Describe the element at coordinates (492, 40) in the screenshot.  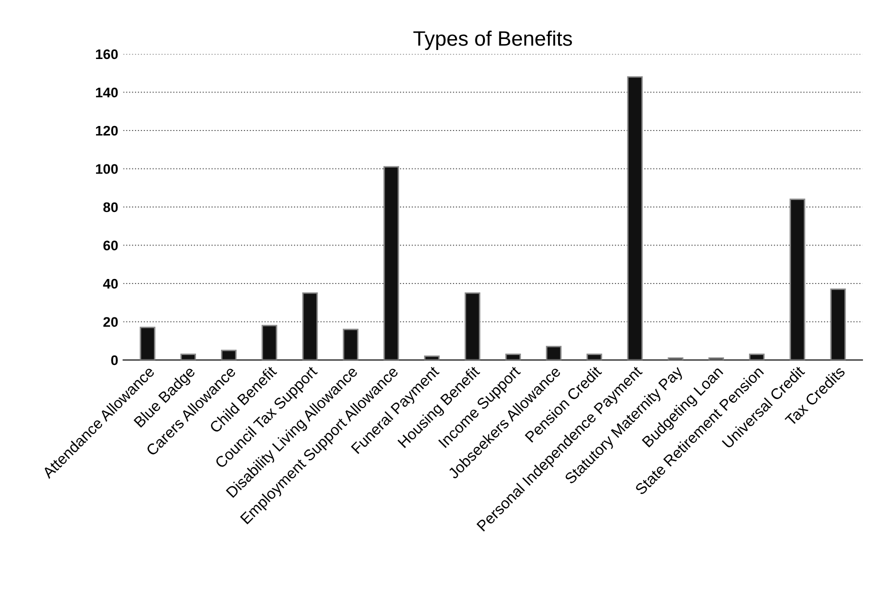
I see `chart-title: Types of Benefits` at that location.